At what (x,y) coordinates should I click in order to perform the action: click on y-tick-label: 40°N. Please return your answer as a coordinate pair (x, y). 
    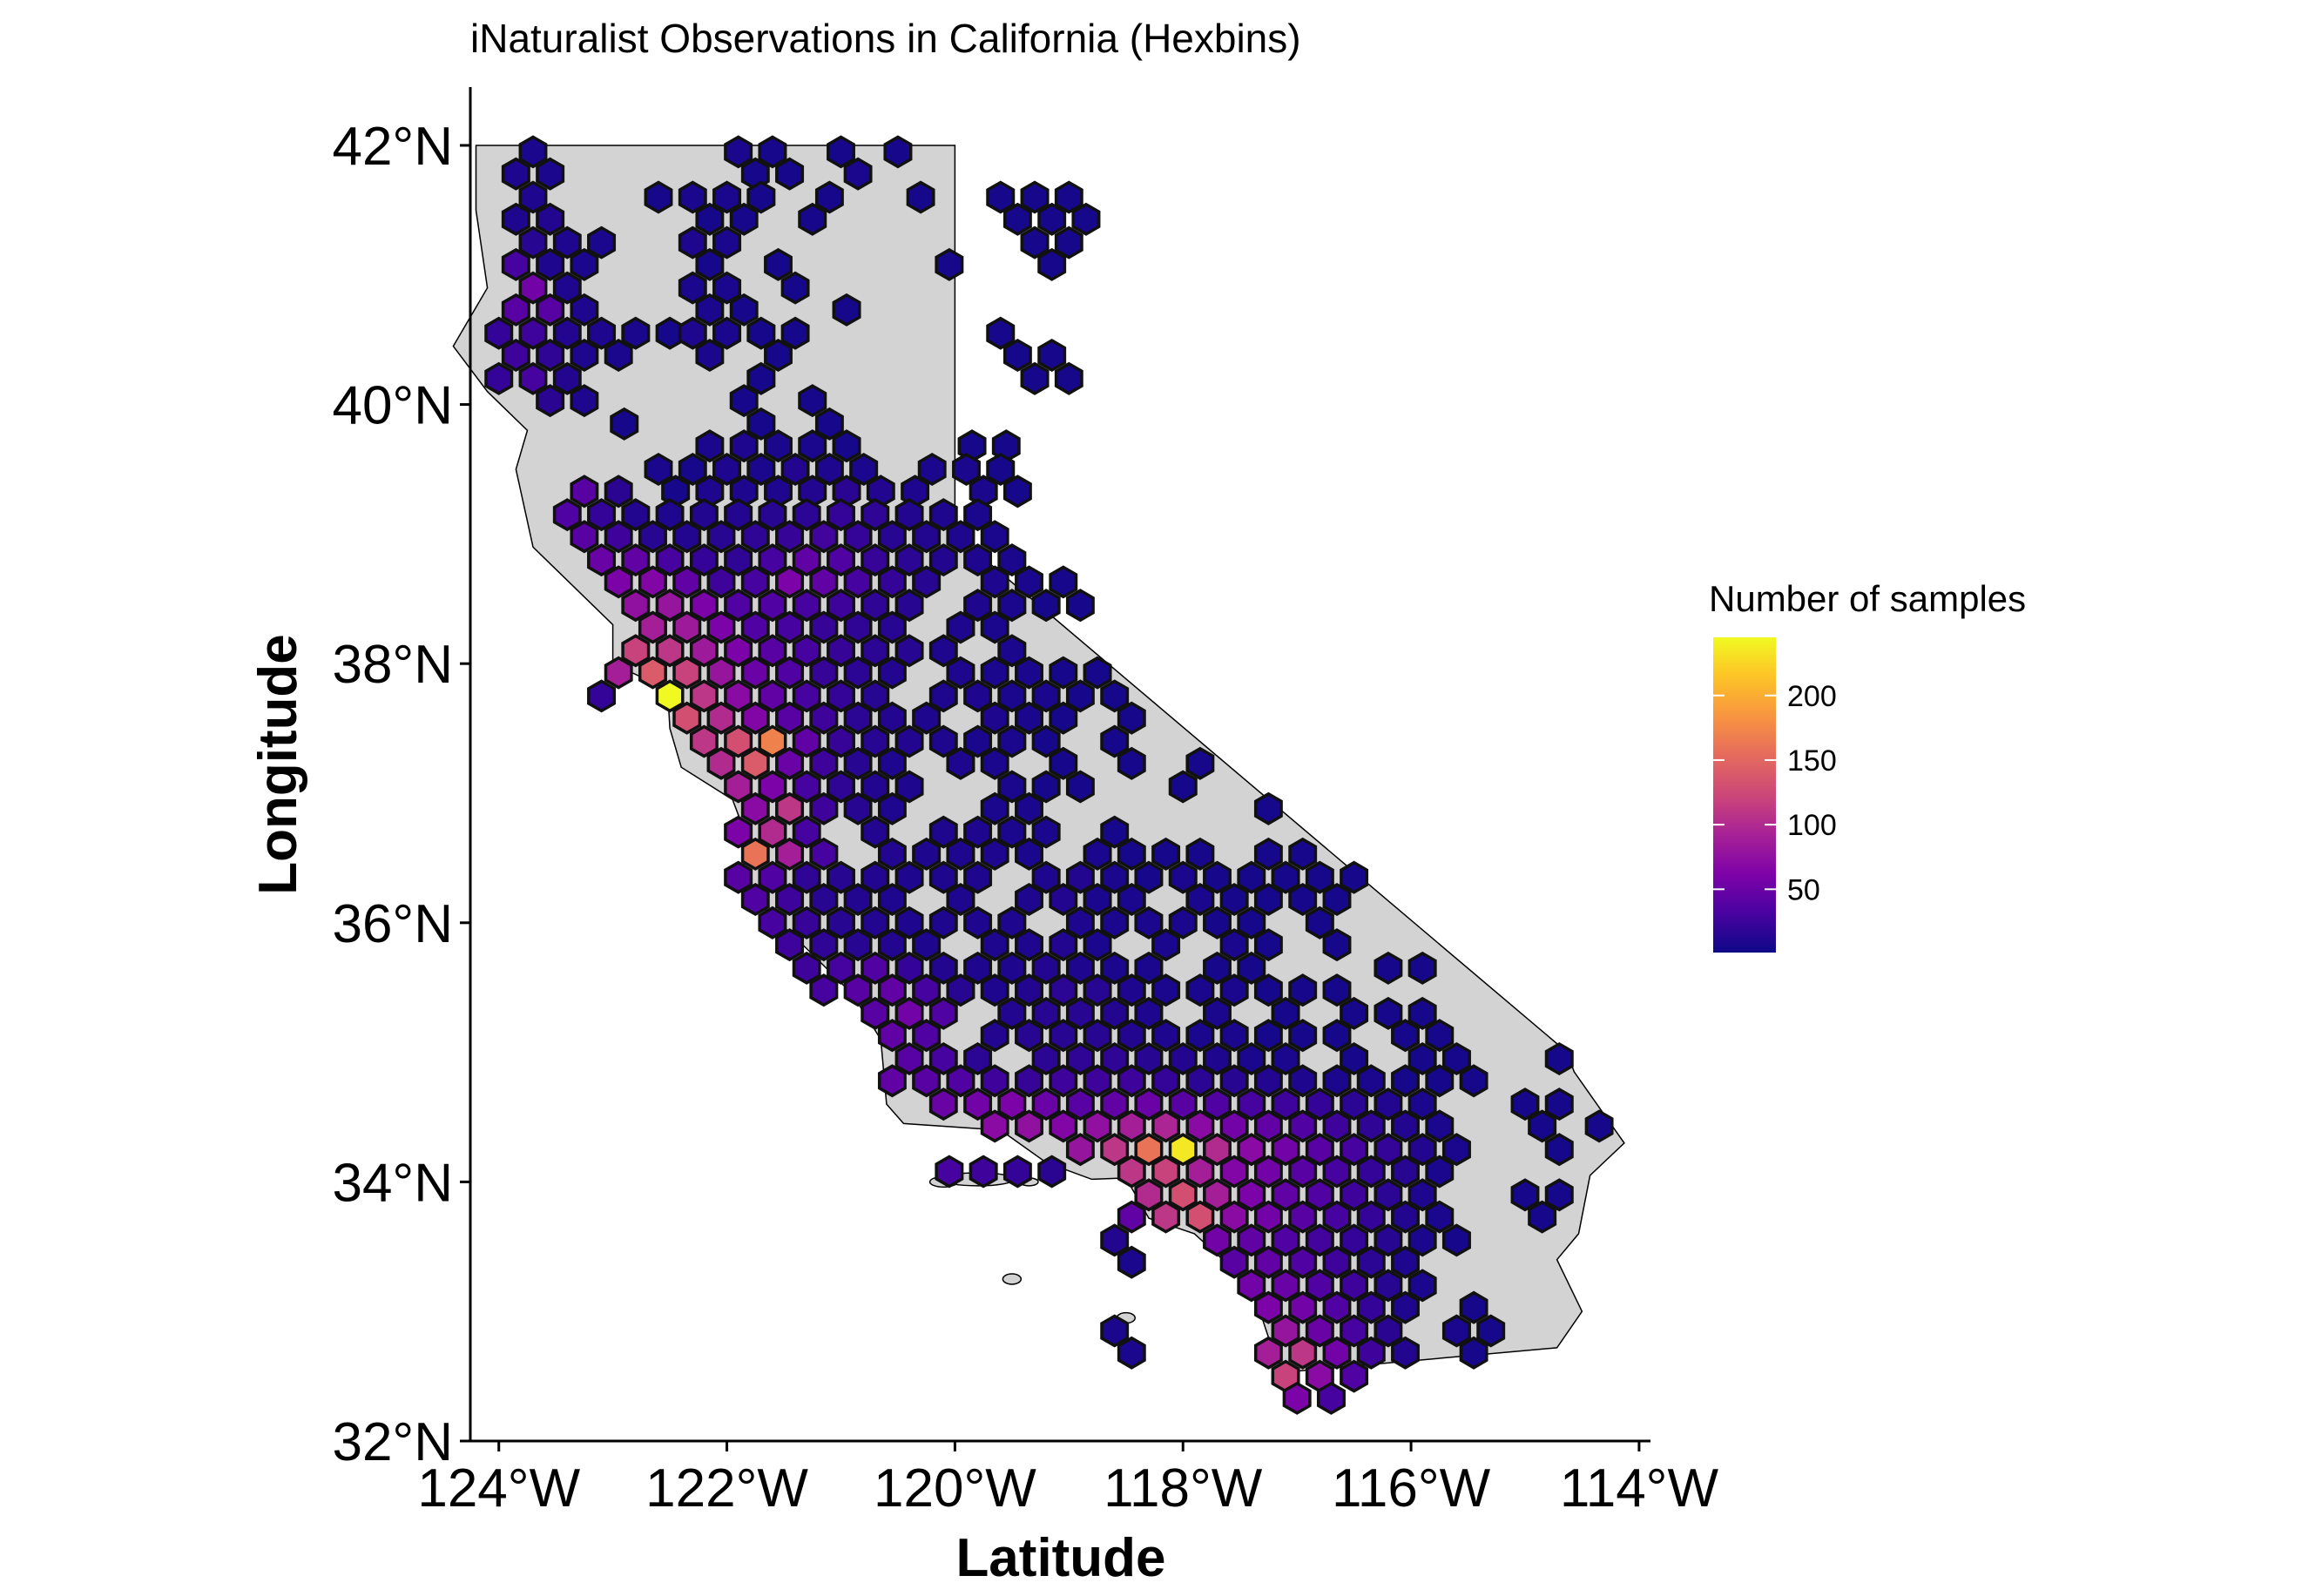
    Looking at the image, I should click on (392, 406).